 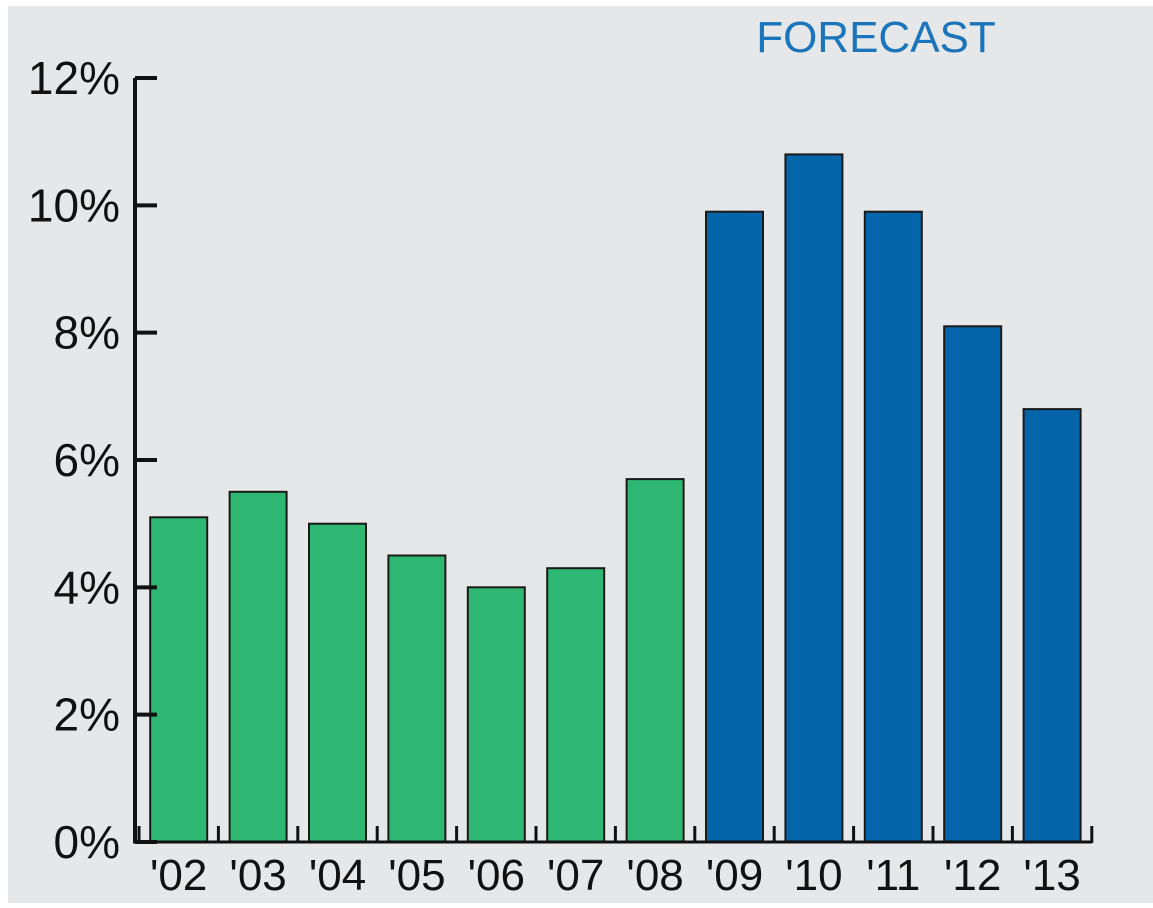 I want to click on x-tick-label-6: '08, so click(x=654, y=875).